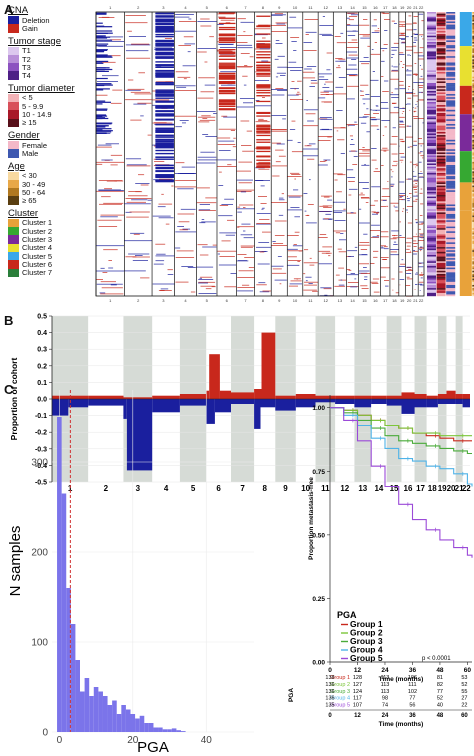 This screenshot has height=756, width=474. Describe the element at coordinates (326, 7) in the screenshot. I see `column-label-top: 12` at that location.